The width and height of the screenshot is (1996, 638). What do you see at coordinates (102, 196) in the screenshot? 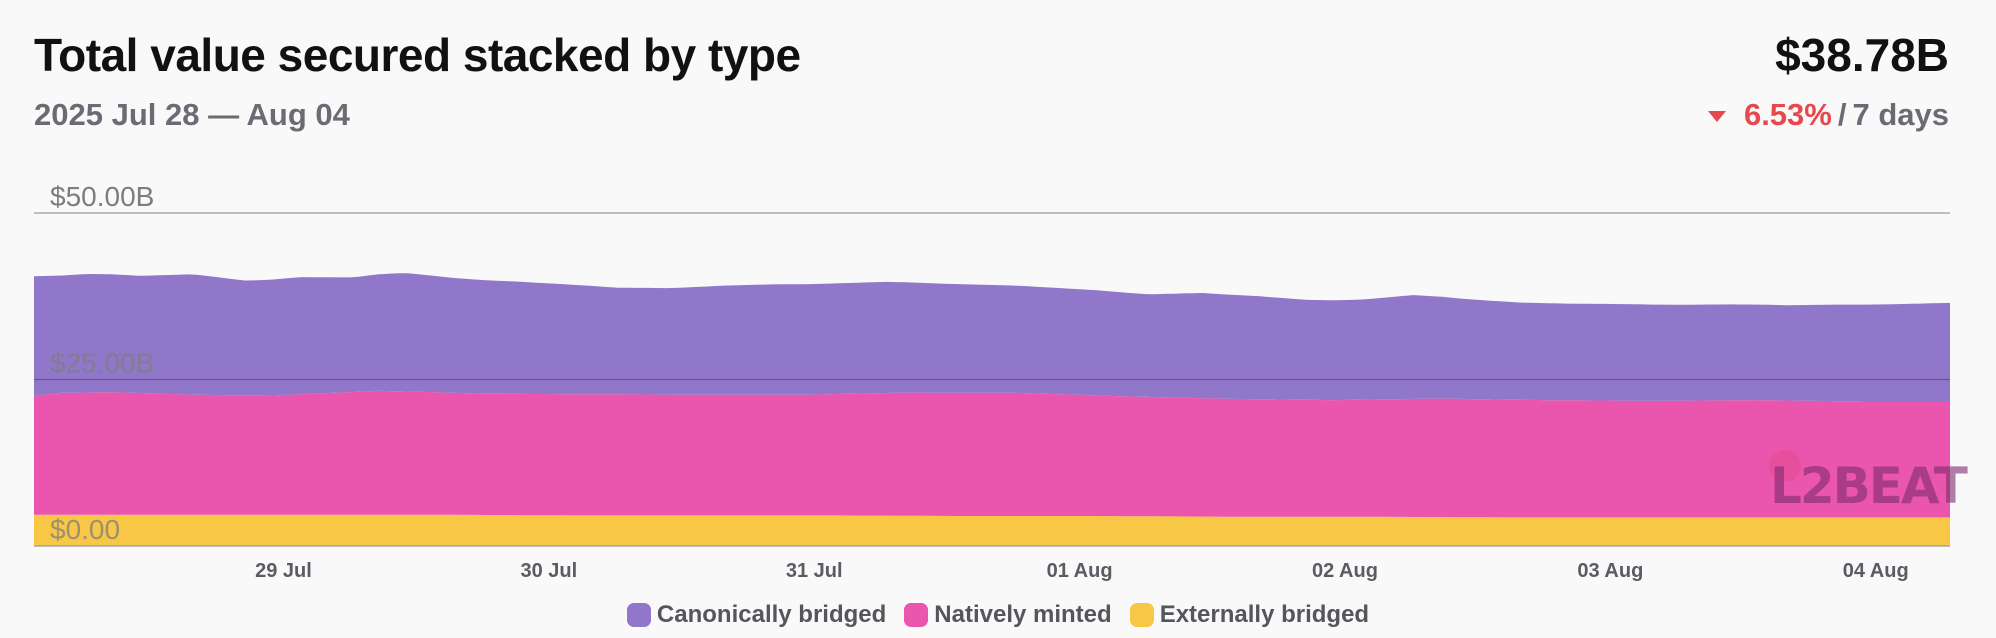
I see `y-tick-label: $50.00B` at bounding box center [102, 196].